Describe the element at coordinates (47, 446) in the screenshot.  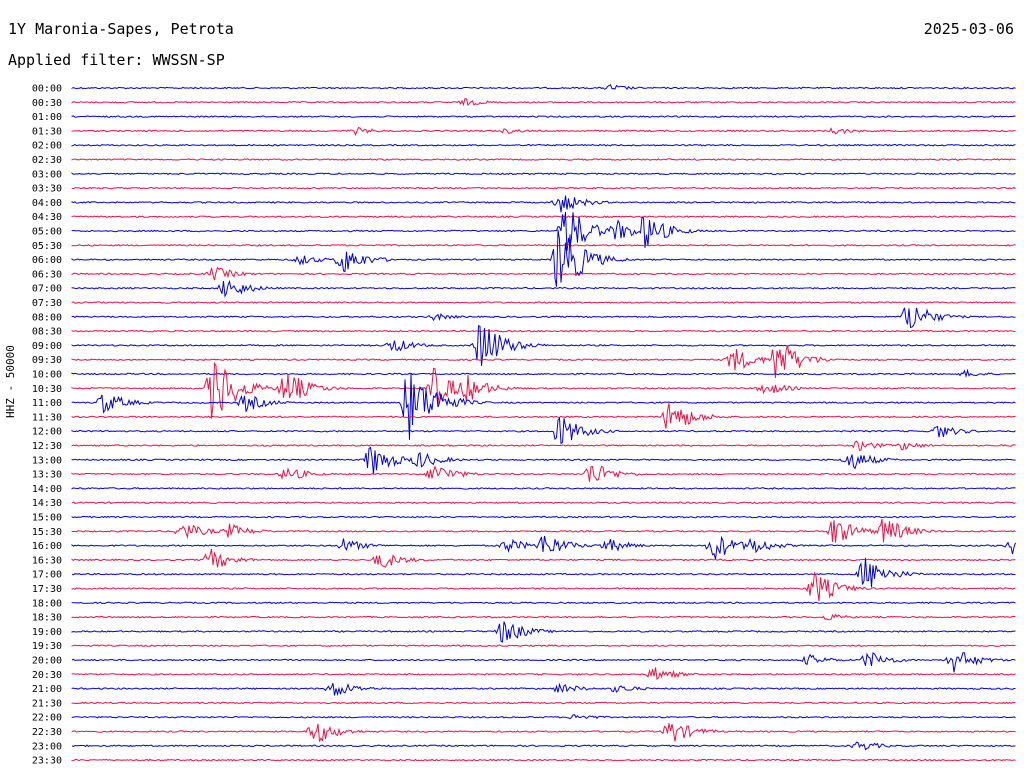
I see `time-label: 12:30` at that location.